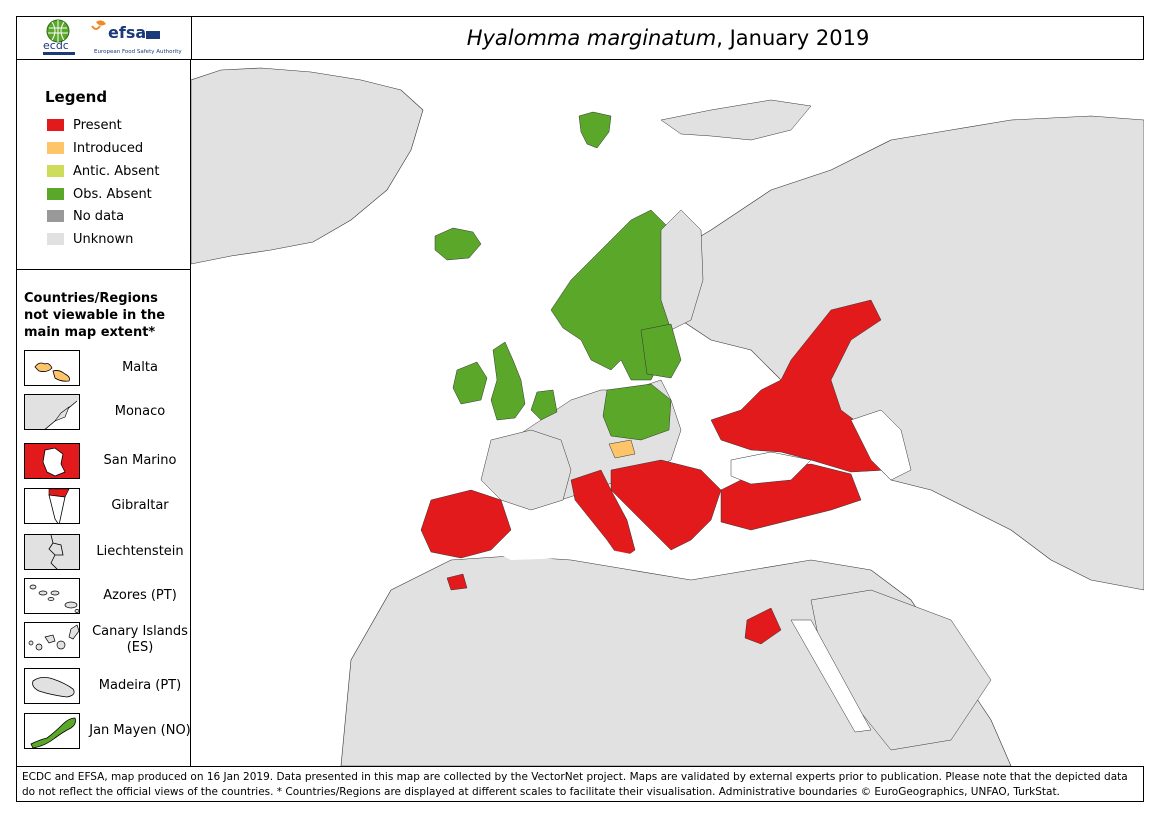  Describe the element at coordinates (107, 412) in the screenshot. I see `inset-monaco: Monaco` at that location.